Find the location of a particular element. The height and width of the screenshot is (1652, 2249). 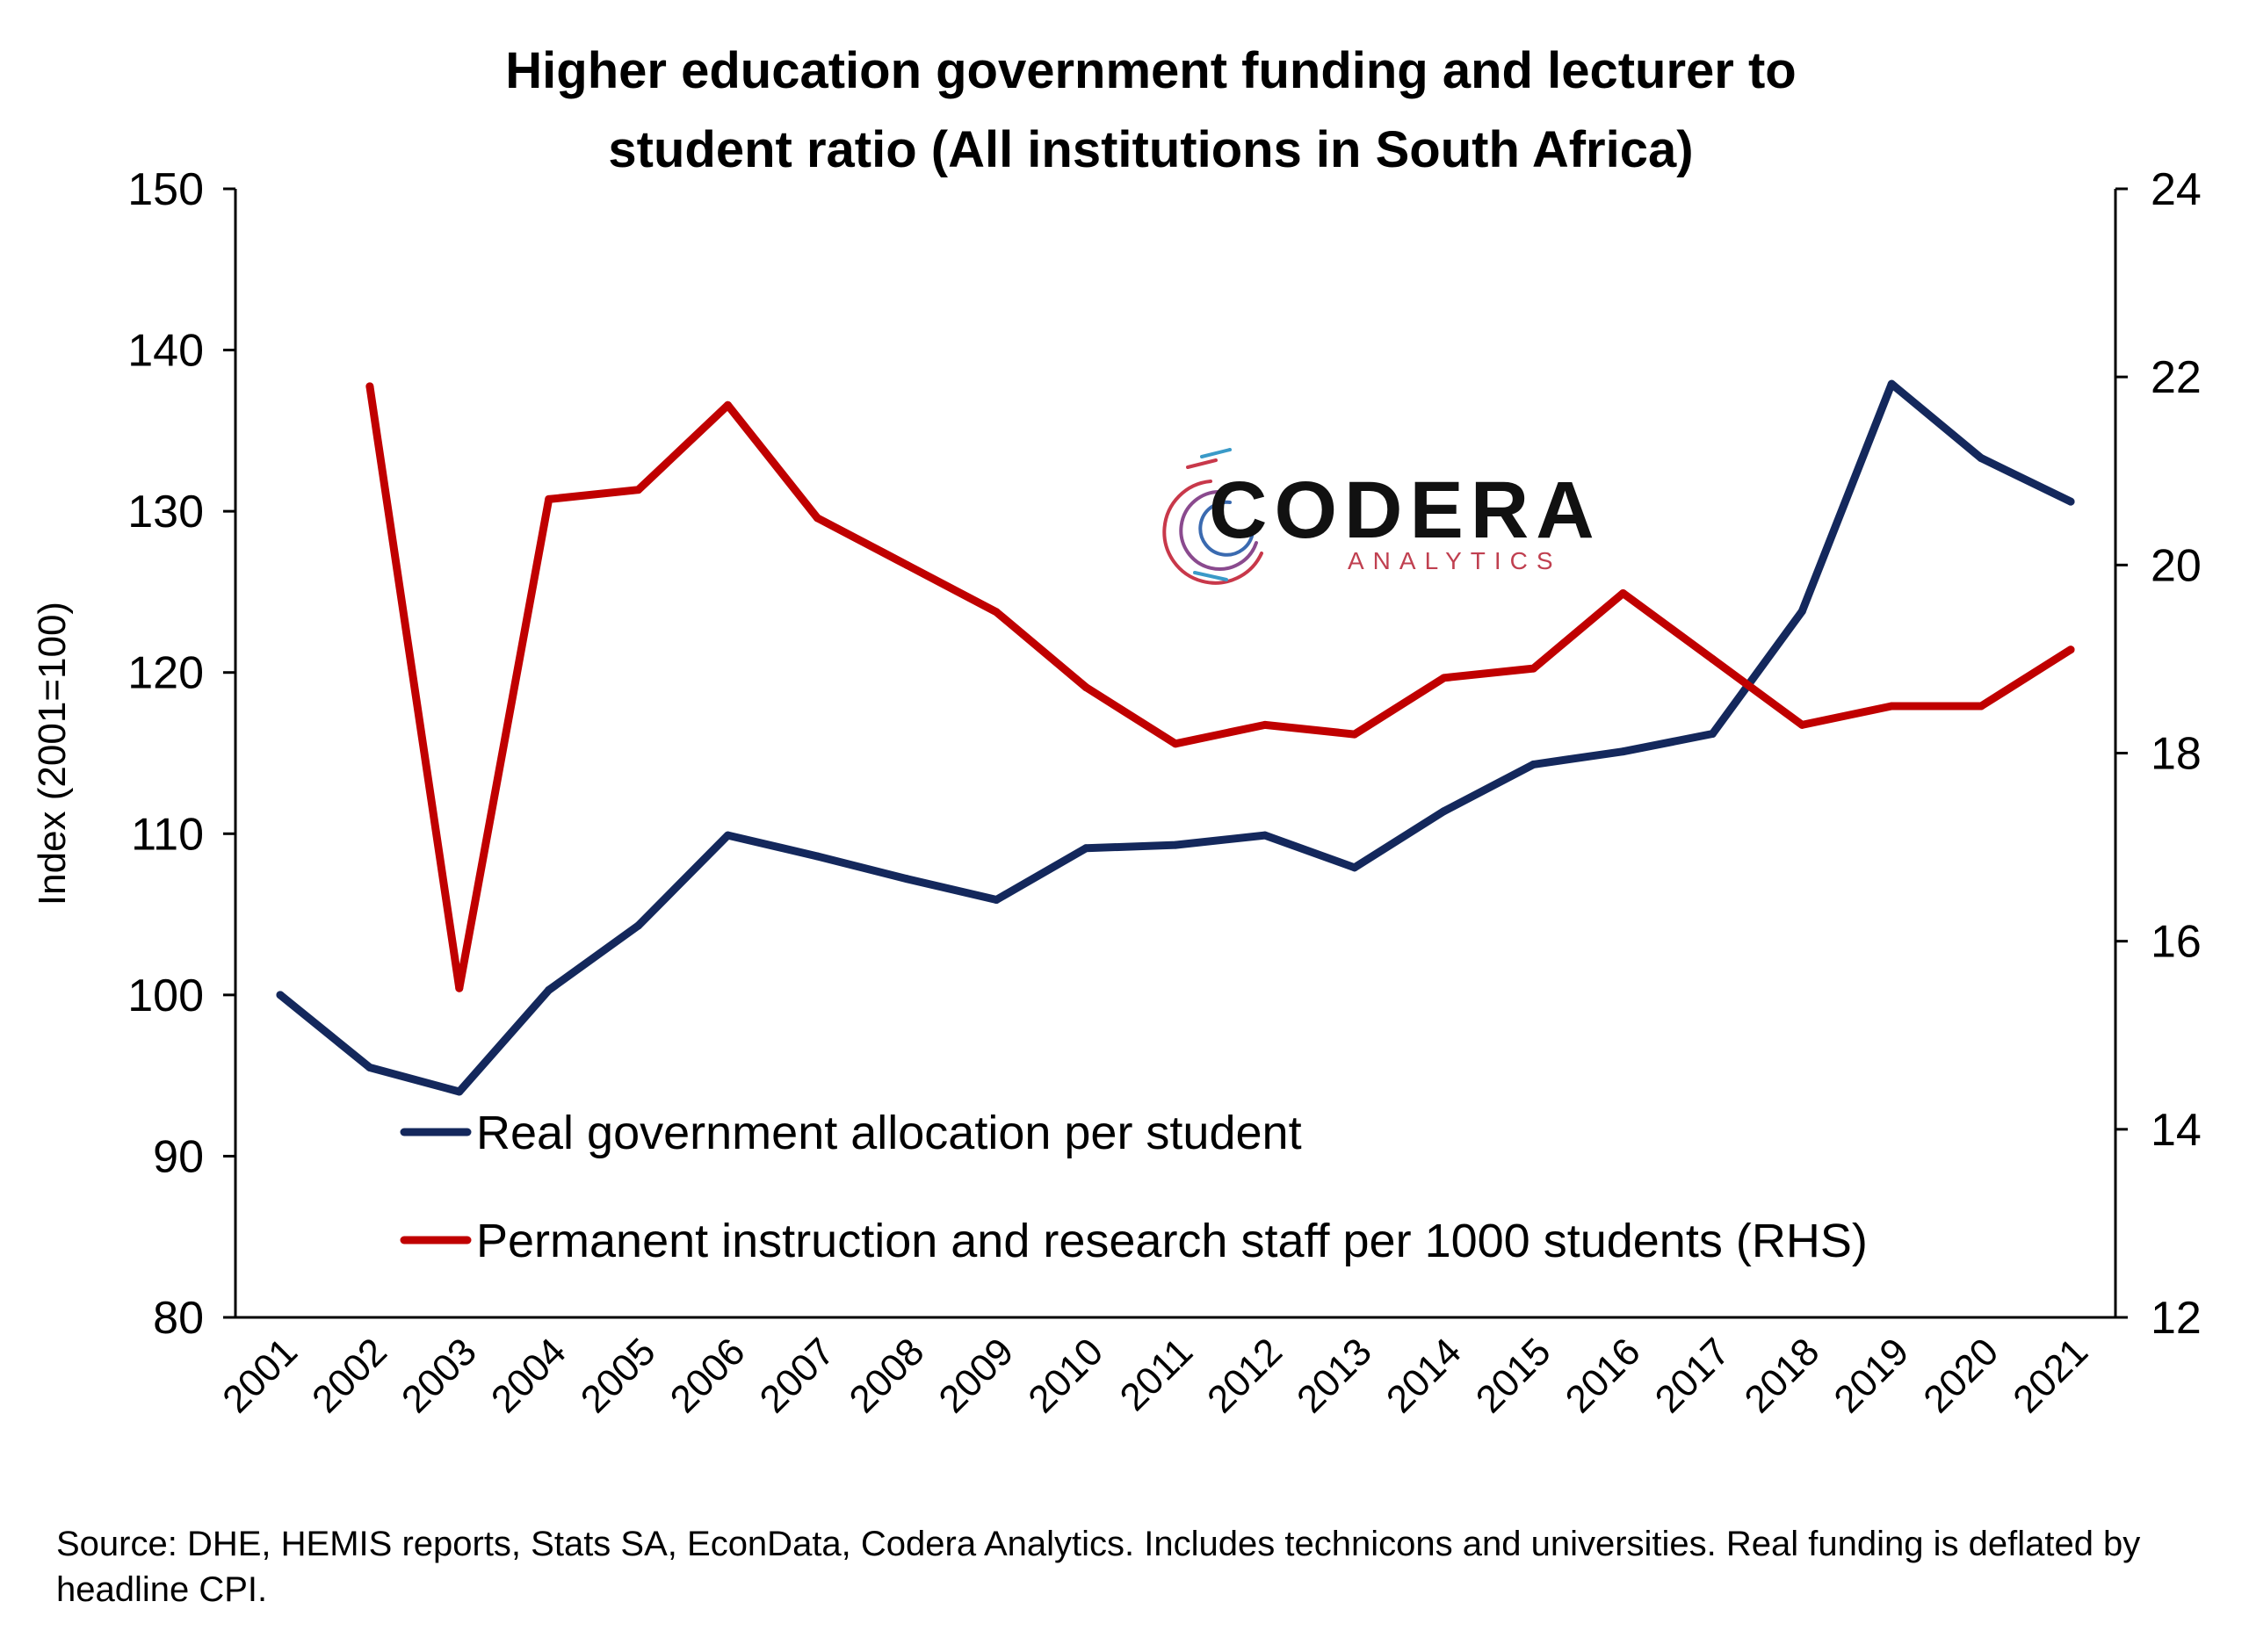

right-y-axis-ticks: 12 14 16 18 20 22 24 is located at coordinates (2158, 754).